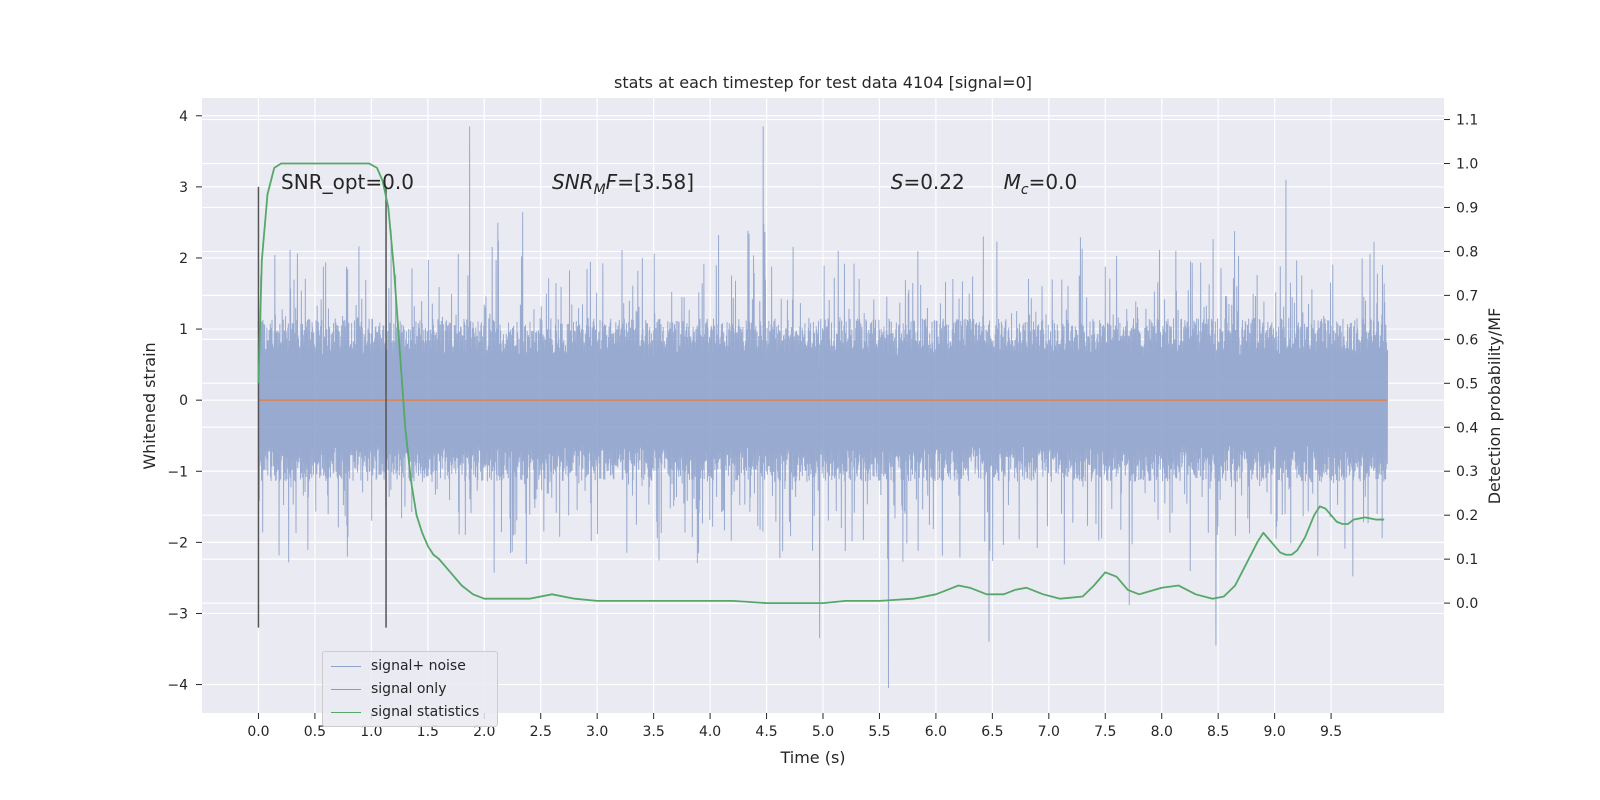  What do you see at coordinates (1467, 252) in the screenshot?
I see `y2-tick-label: 0.8` at bounding box center [1467, 252].